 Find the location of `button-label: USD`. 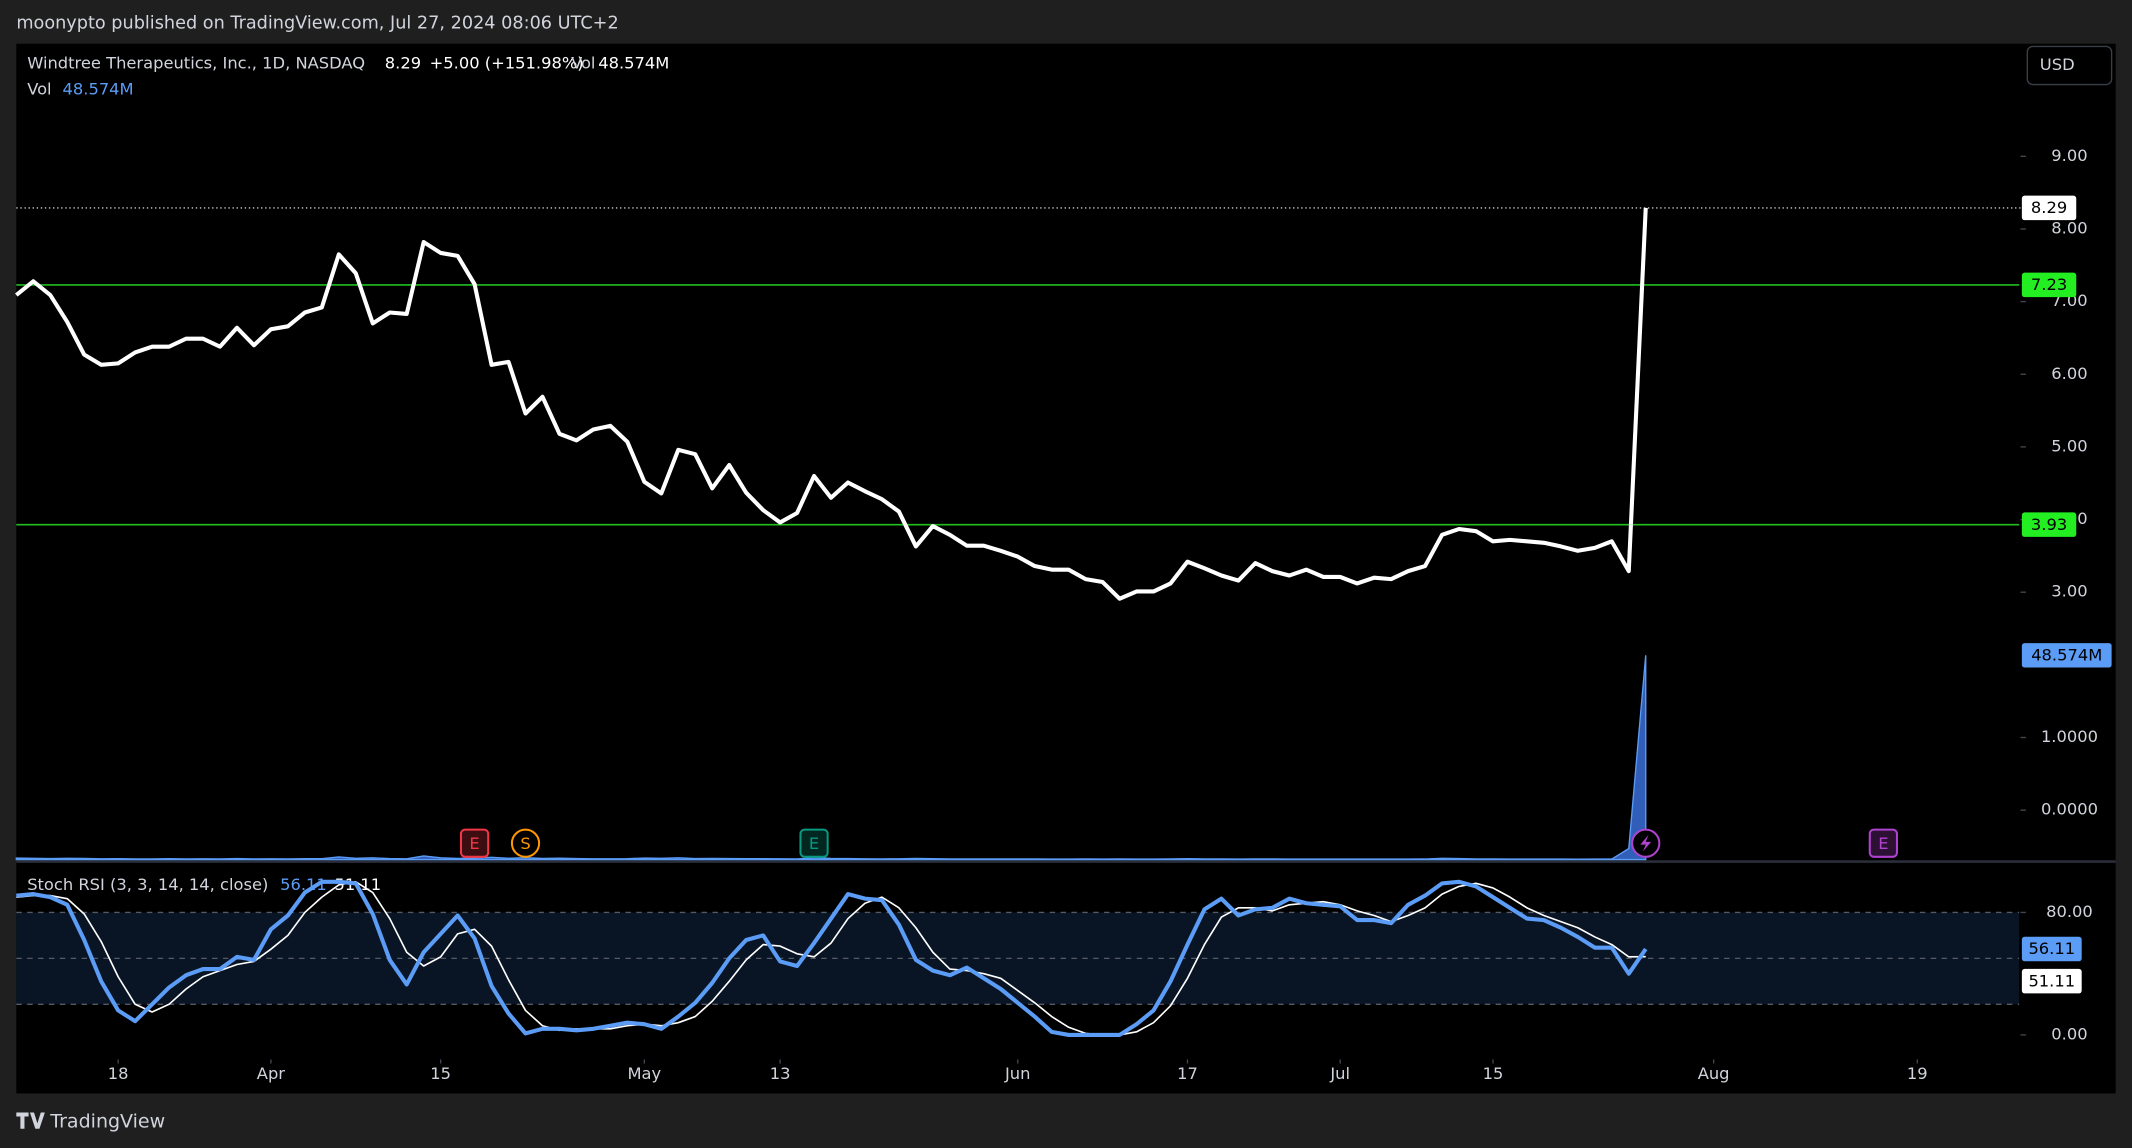

button-label: USD is located at coordinates (2057, 64).